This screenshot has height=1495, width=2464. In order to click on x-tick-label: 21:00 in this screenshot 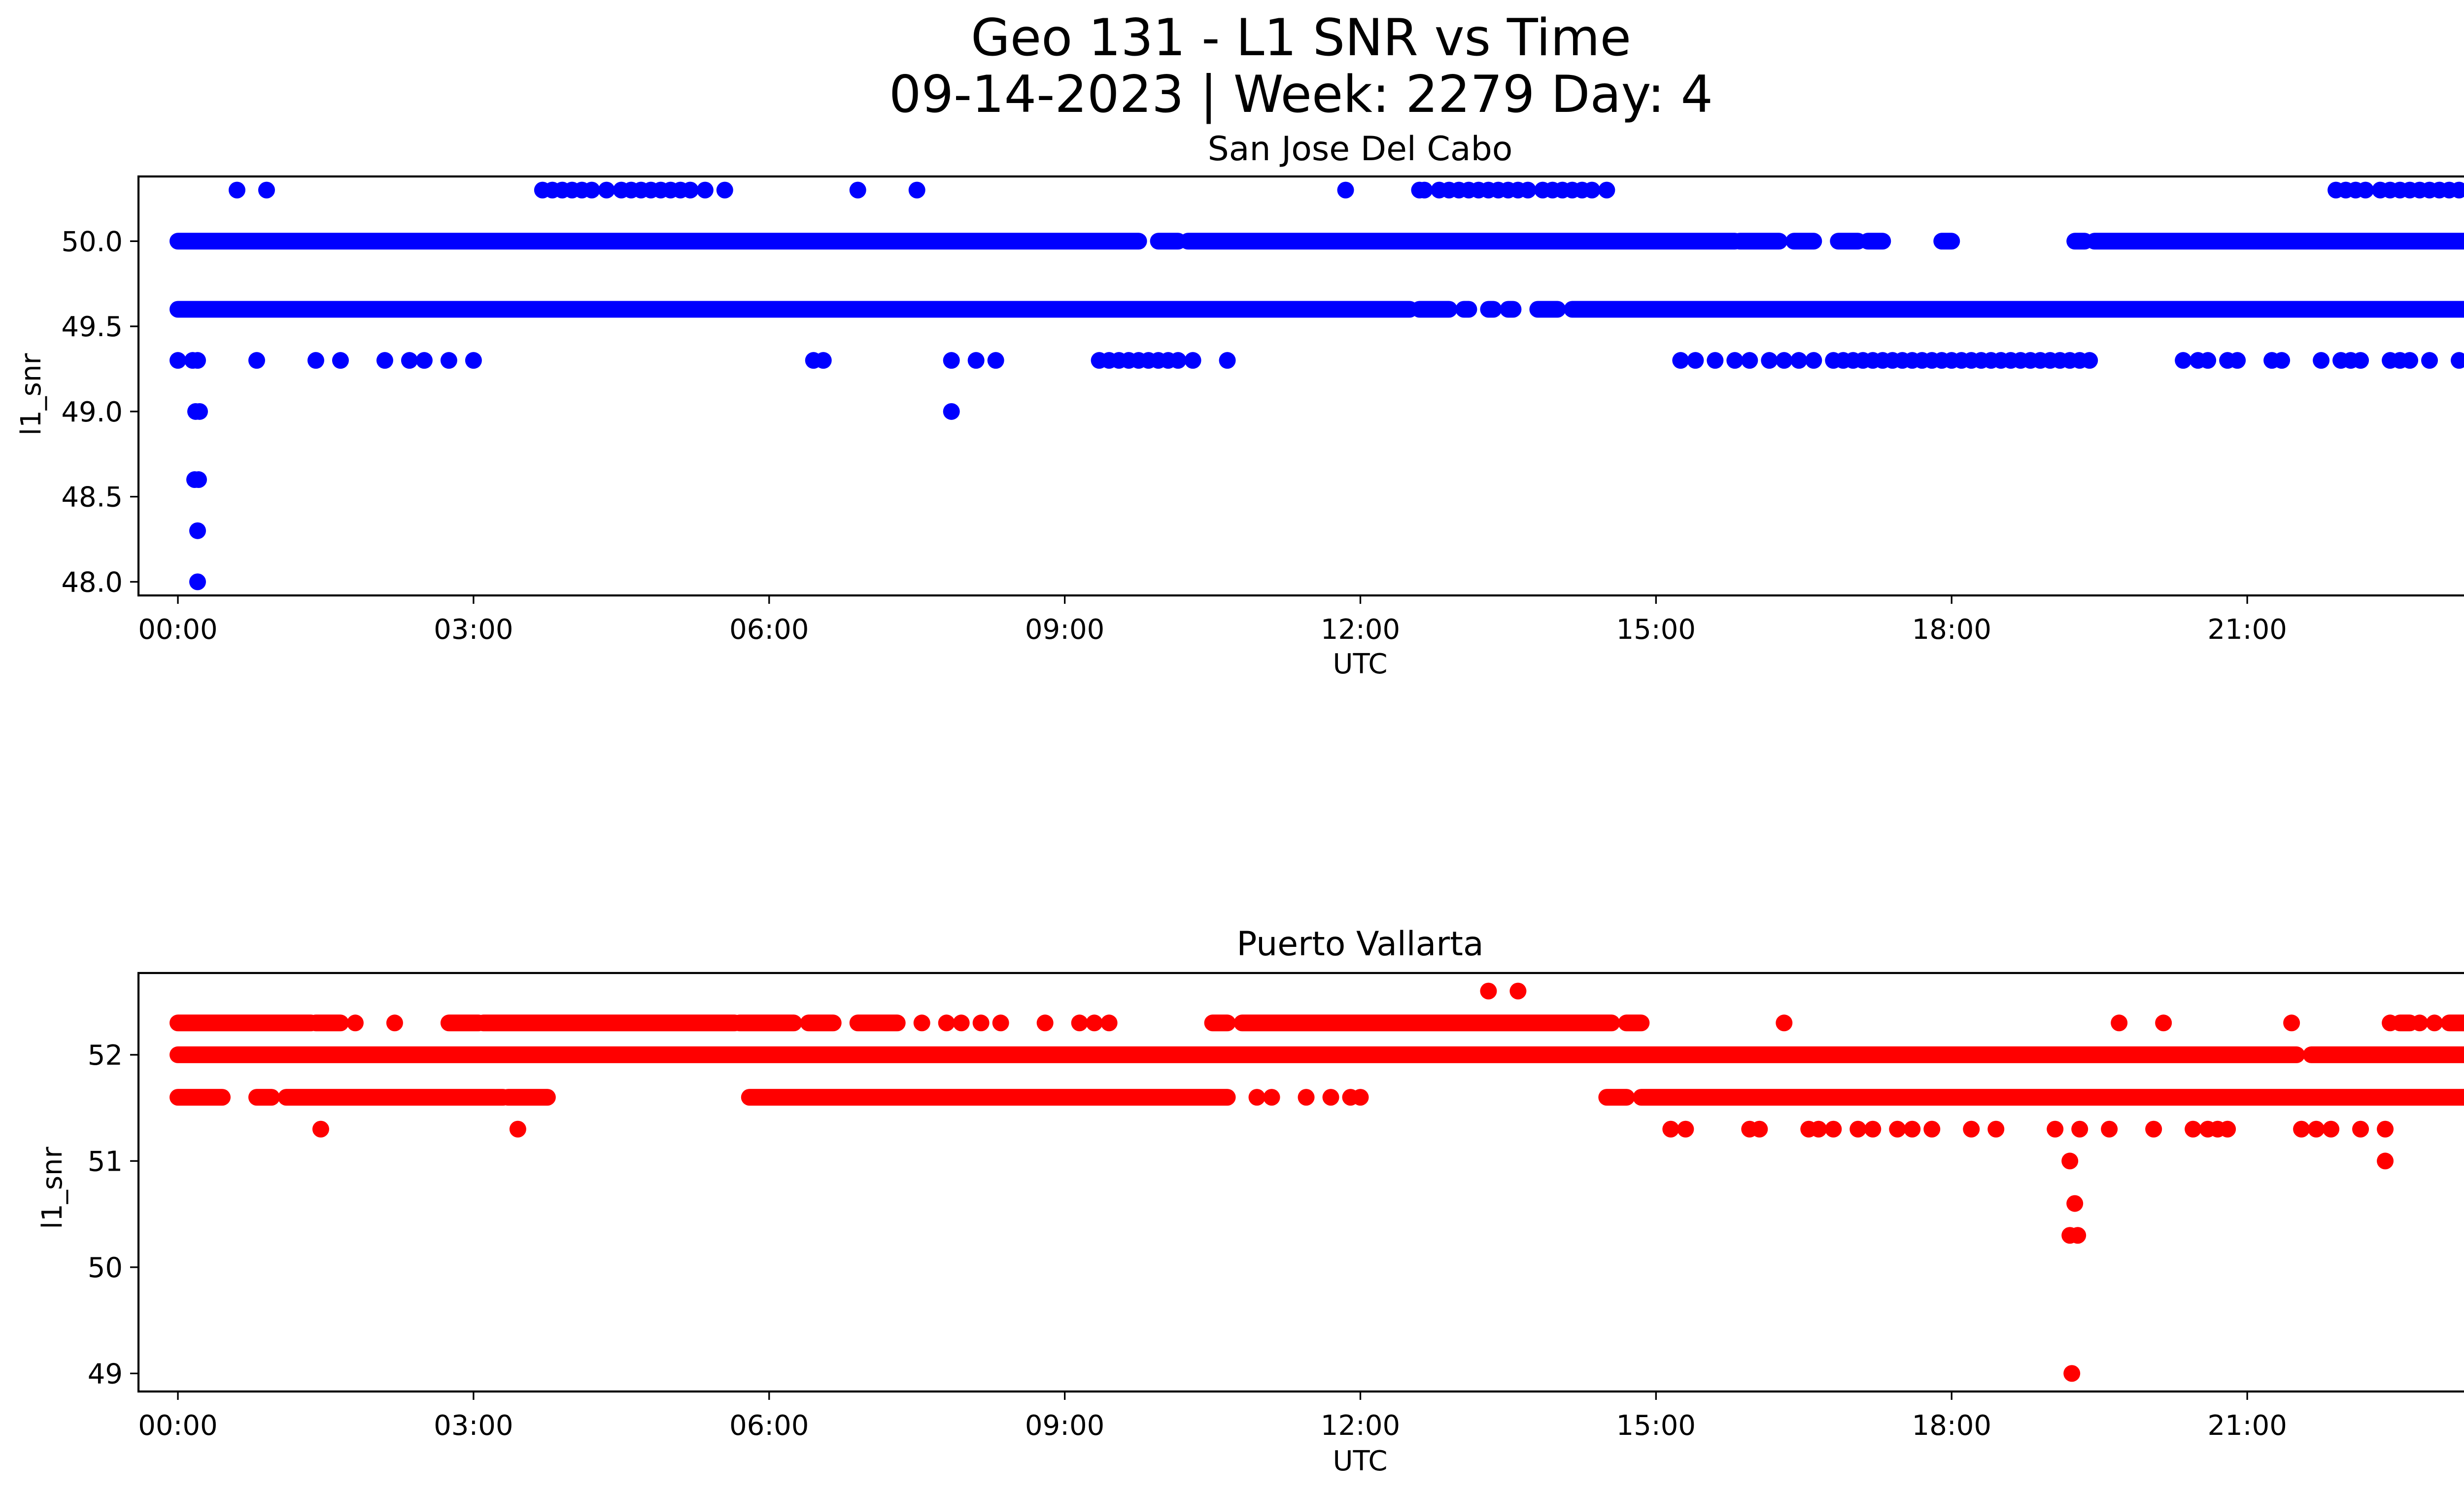, I will do `click(2247, 1426)`.